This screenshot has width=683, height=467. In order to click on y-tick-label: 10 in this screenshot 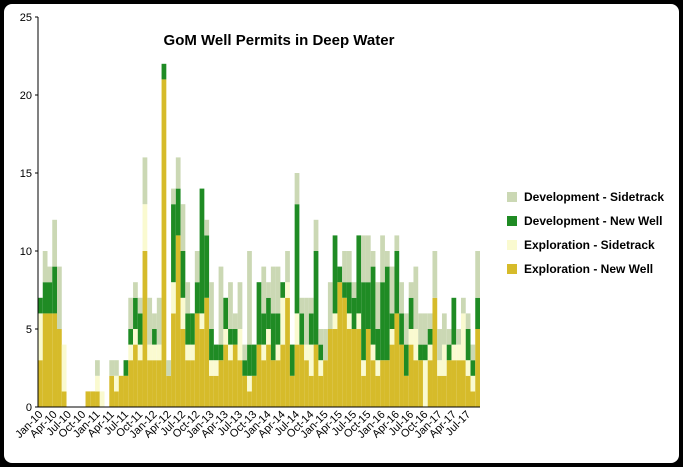, I will do `click(26, 252)`.